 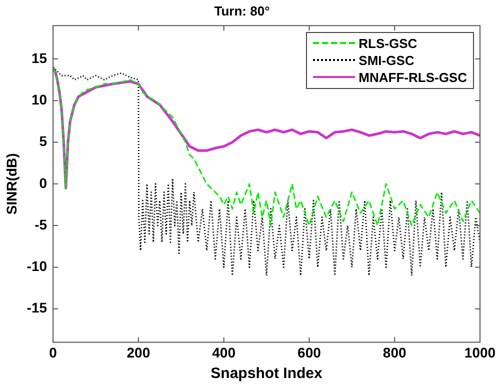 I want to click on x-tick-label: 200, so click(x=138, y=352).